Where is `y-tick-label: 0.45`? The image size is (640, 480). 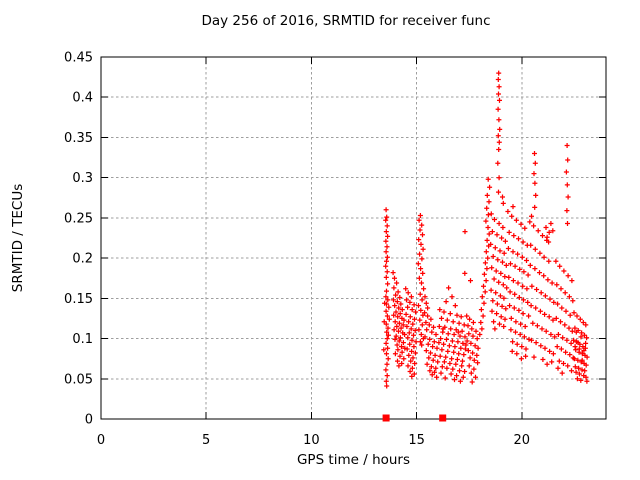
y-tick-label: 0.45 is located at coordinates (78, 58).